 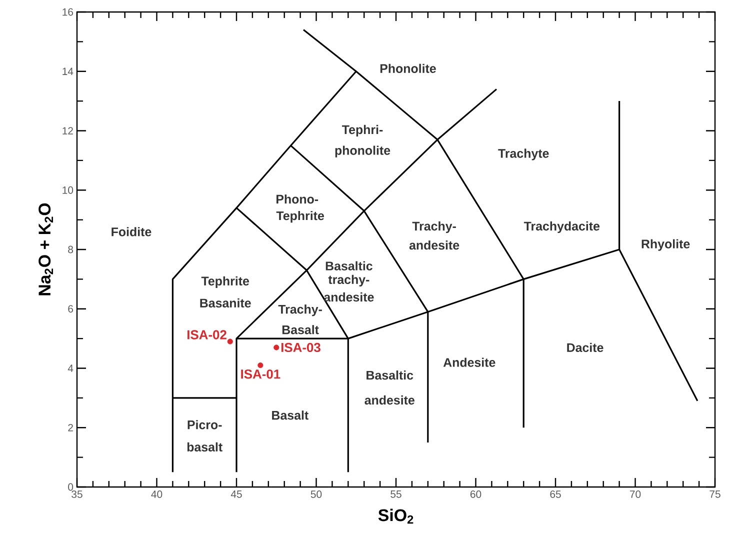 What do you see at coordinates (68, 12) in the screenshot?
I see `y-tick-label: 16` at bounding box center [68, 12].